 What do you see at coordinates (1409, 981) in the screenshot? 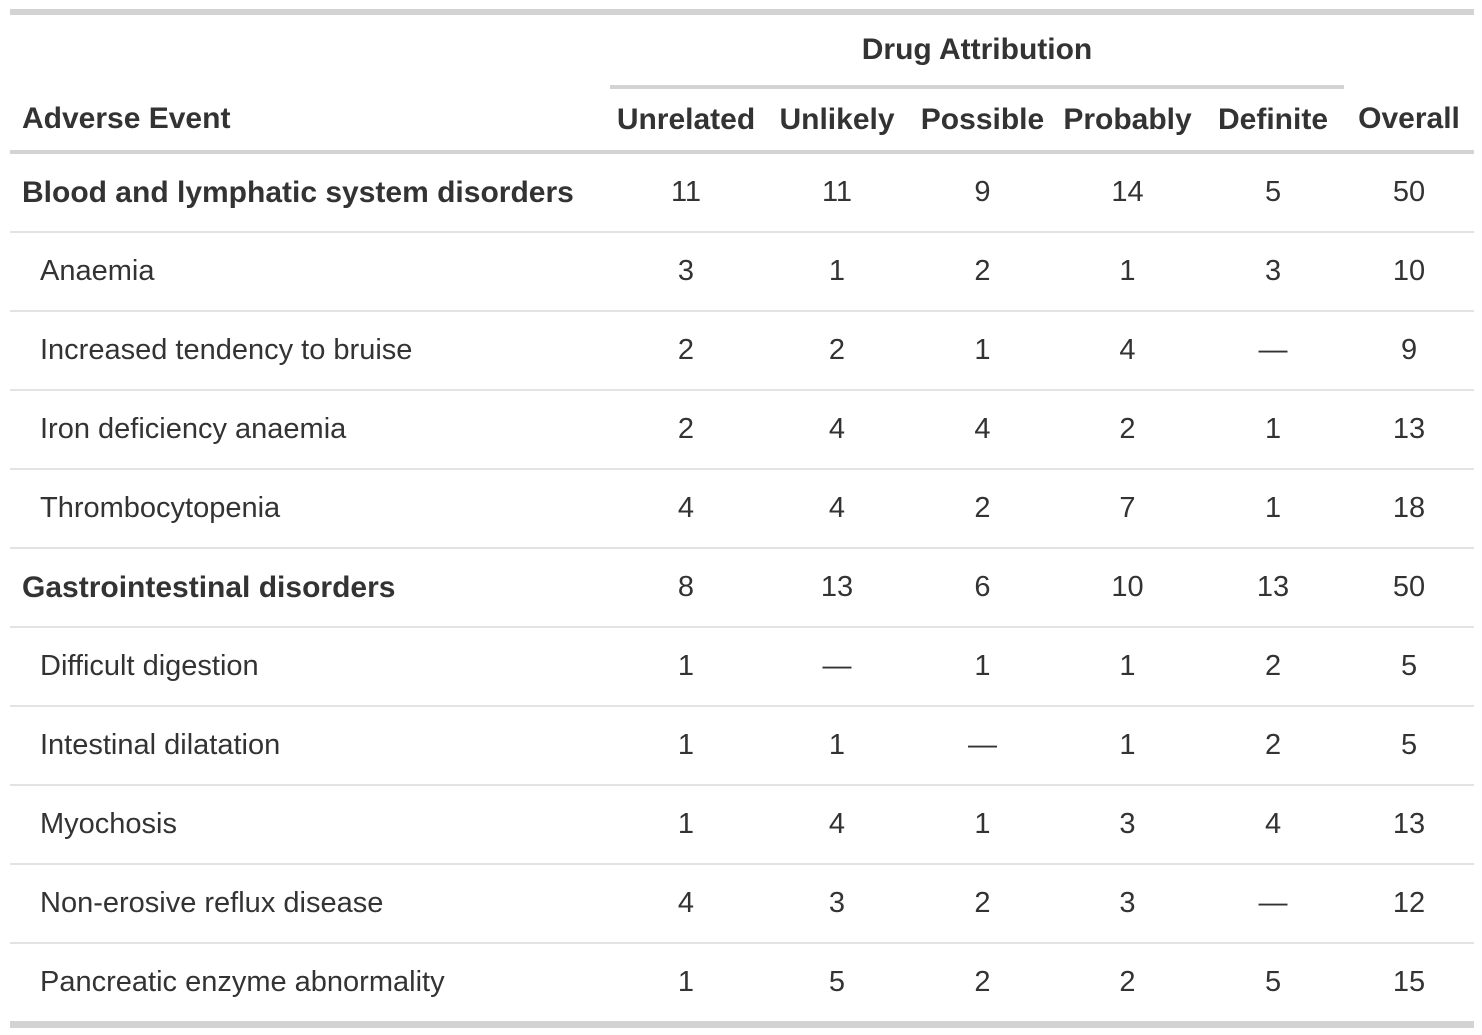
I see `value-cell: 15` at bounding box center [1409, 981].